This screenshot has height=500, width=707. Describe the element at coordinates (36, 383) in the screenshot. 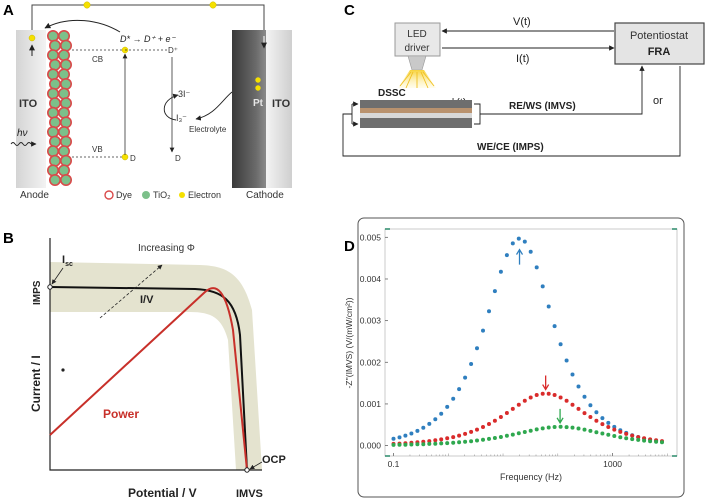

I see `panel-b-ylabel: Current / I` at that location.